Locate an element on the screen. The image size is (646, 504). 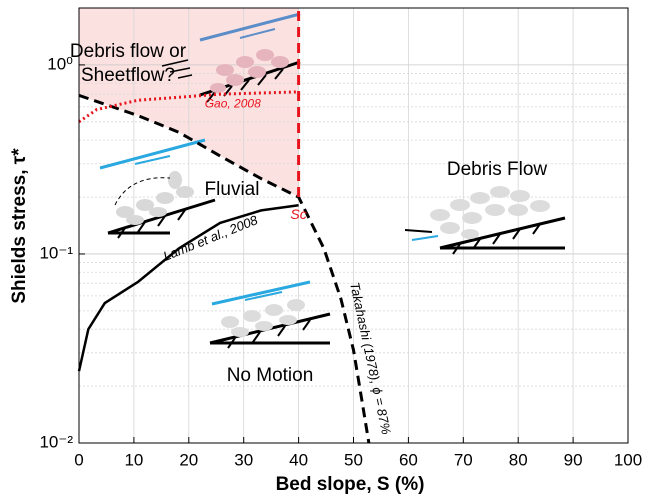
x-tick-label: 40 is located at coordinates (298, 459).